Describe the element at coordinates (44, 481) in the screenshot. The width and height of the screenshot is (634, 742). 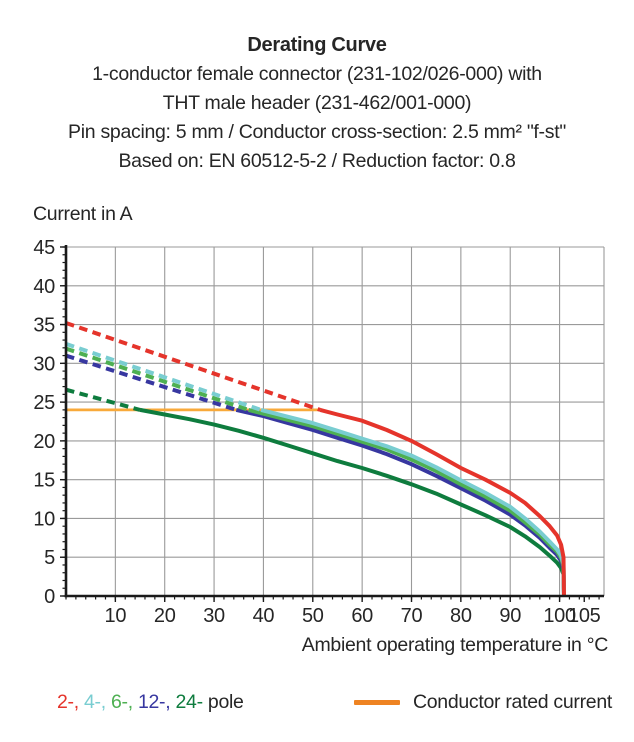
I see `y-tick-label: 15` at that location.